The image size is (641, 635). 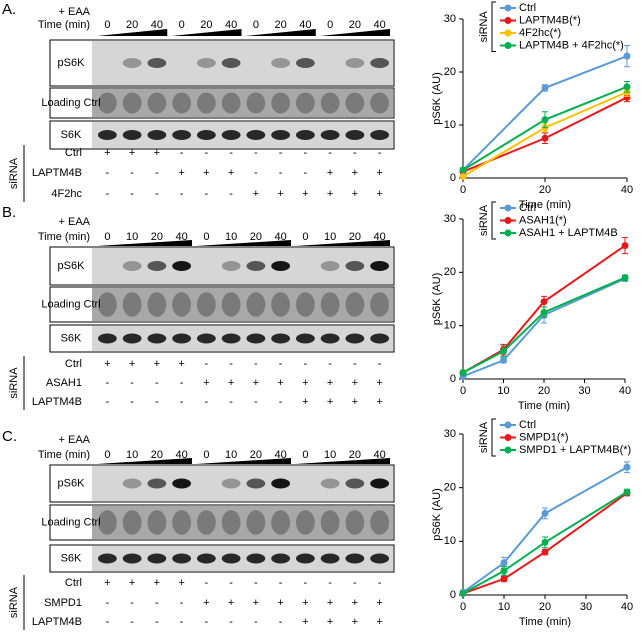 I want to click on treatment-label: + EAA, so click(x=75, y=12).